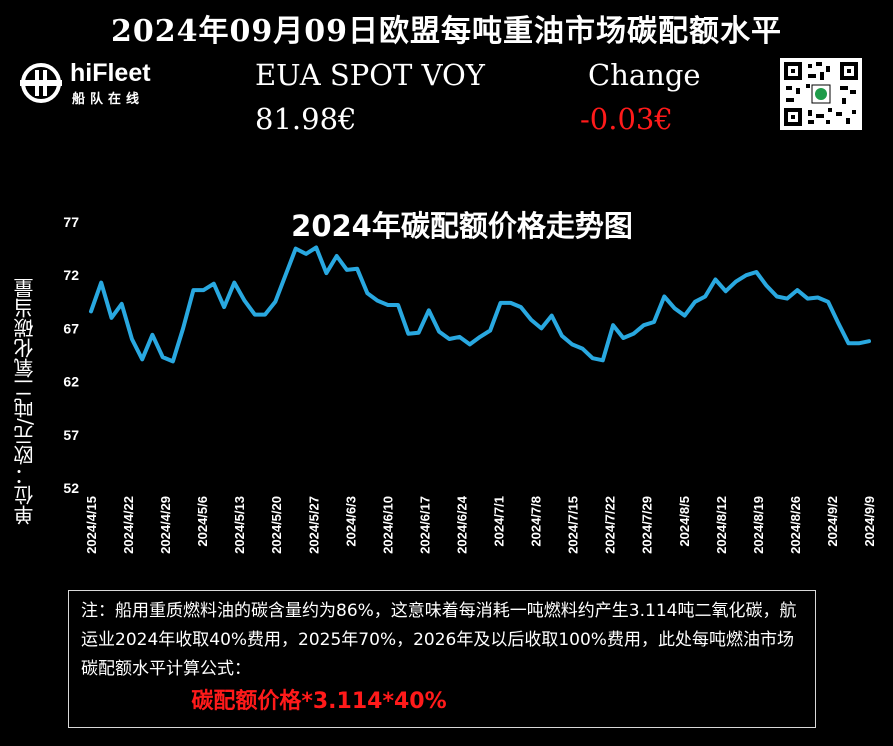 This screenshot has width=893, height=746. What do you see at coordinates (25, 401) in the screenshot?
I see `y-axis-label: 单位：欧元/吨二氧化碳当量` at bounding box center [25, 401].